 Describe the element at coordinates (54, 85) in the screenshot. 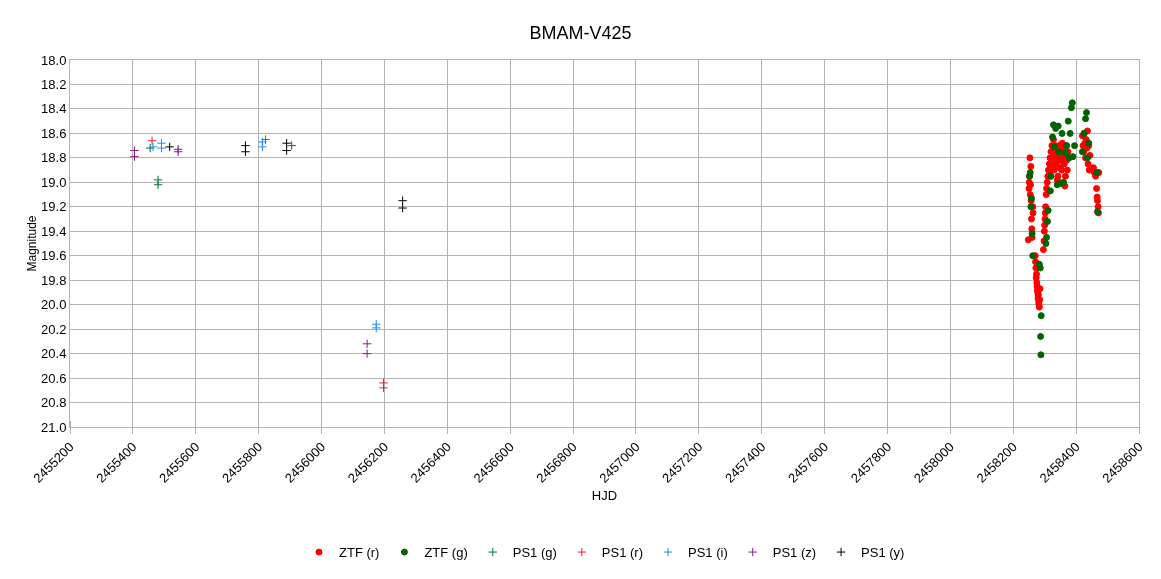

I see `y-tick-label: 18.2` at that location.